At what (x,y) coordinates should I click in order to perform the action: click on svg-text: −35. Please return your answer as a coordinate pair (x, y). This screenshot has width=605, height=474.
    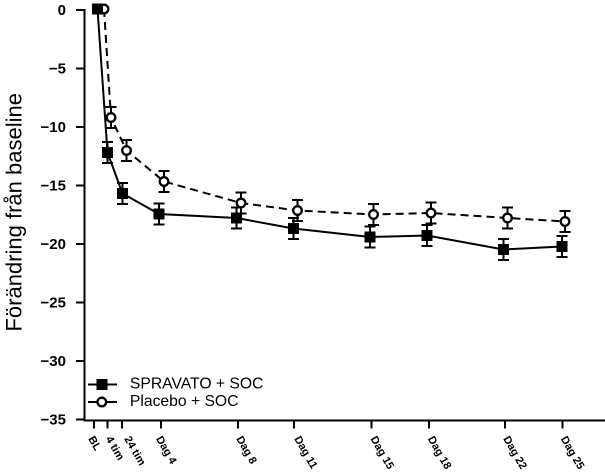
    Looking at the image, I should click on (53, 420).